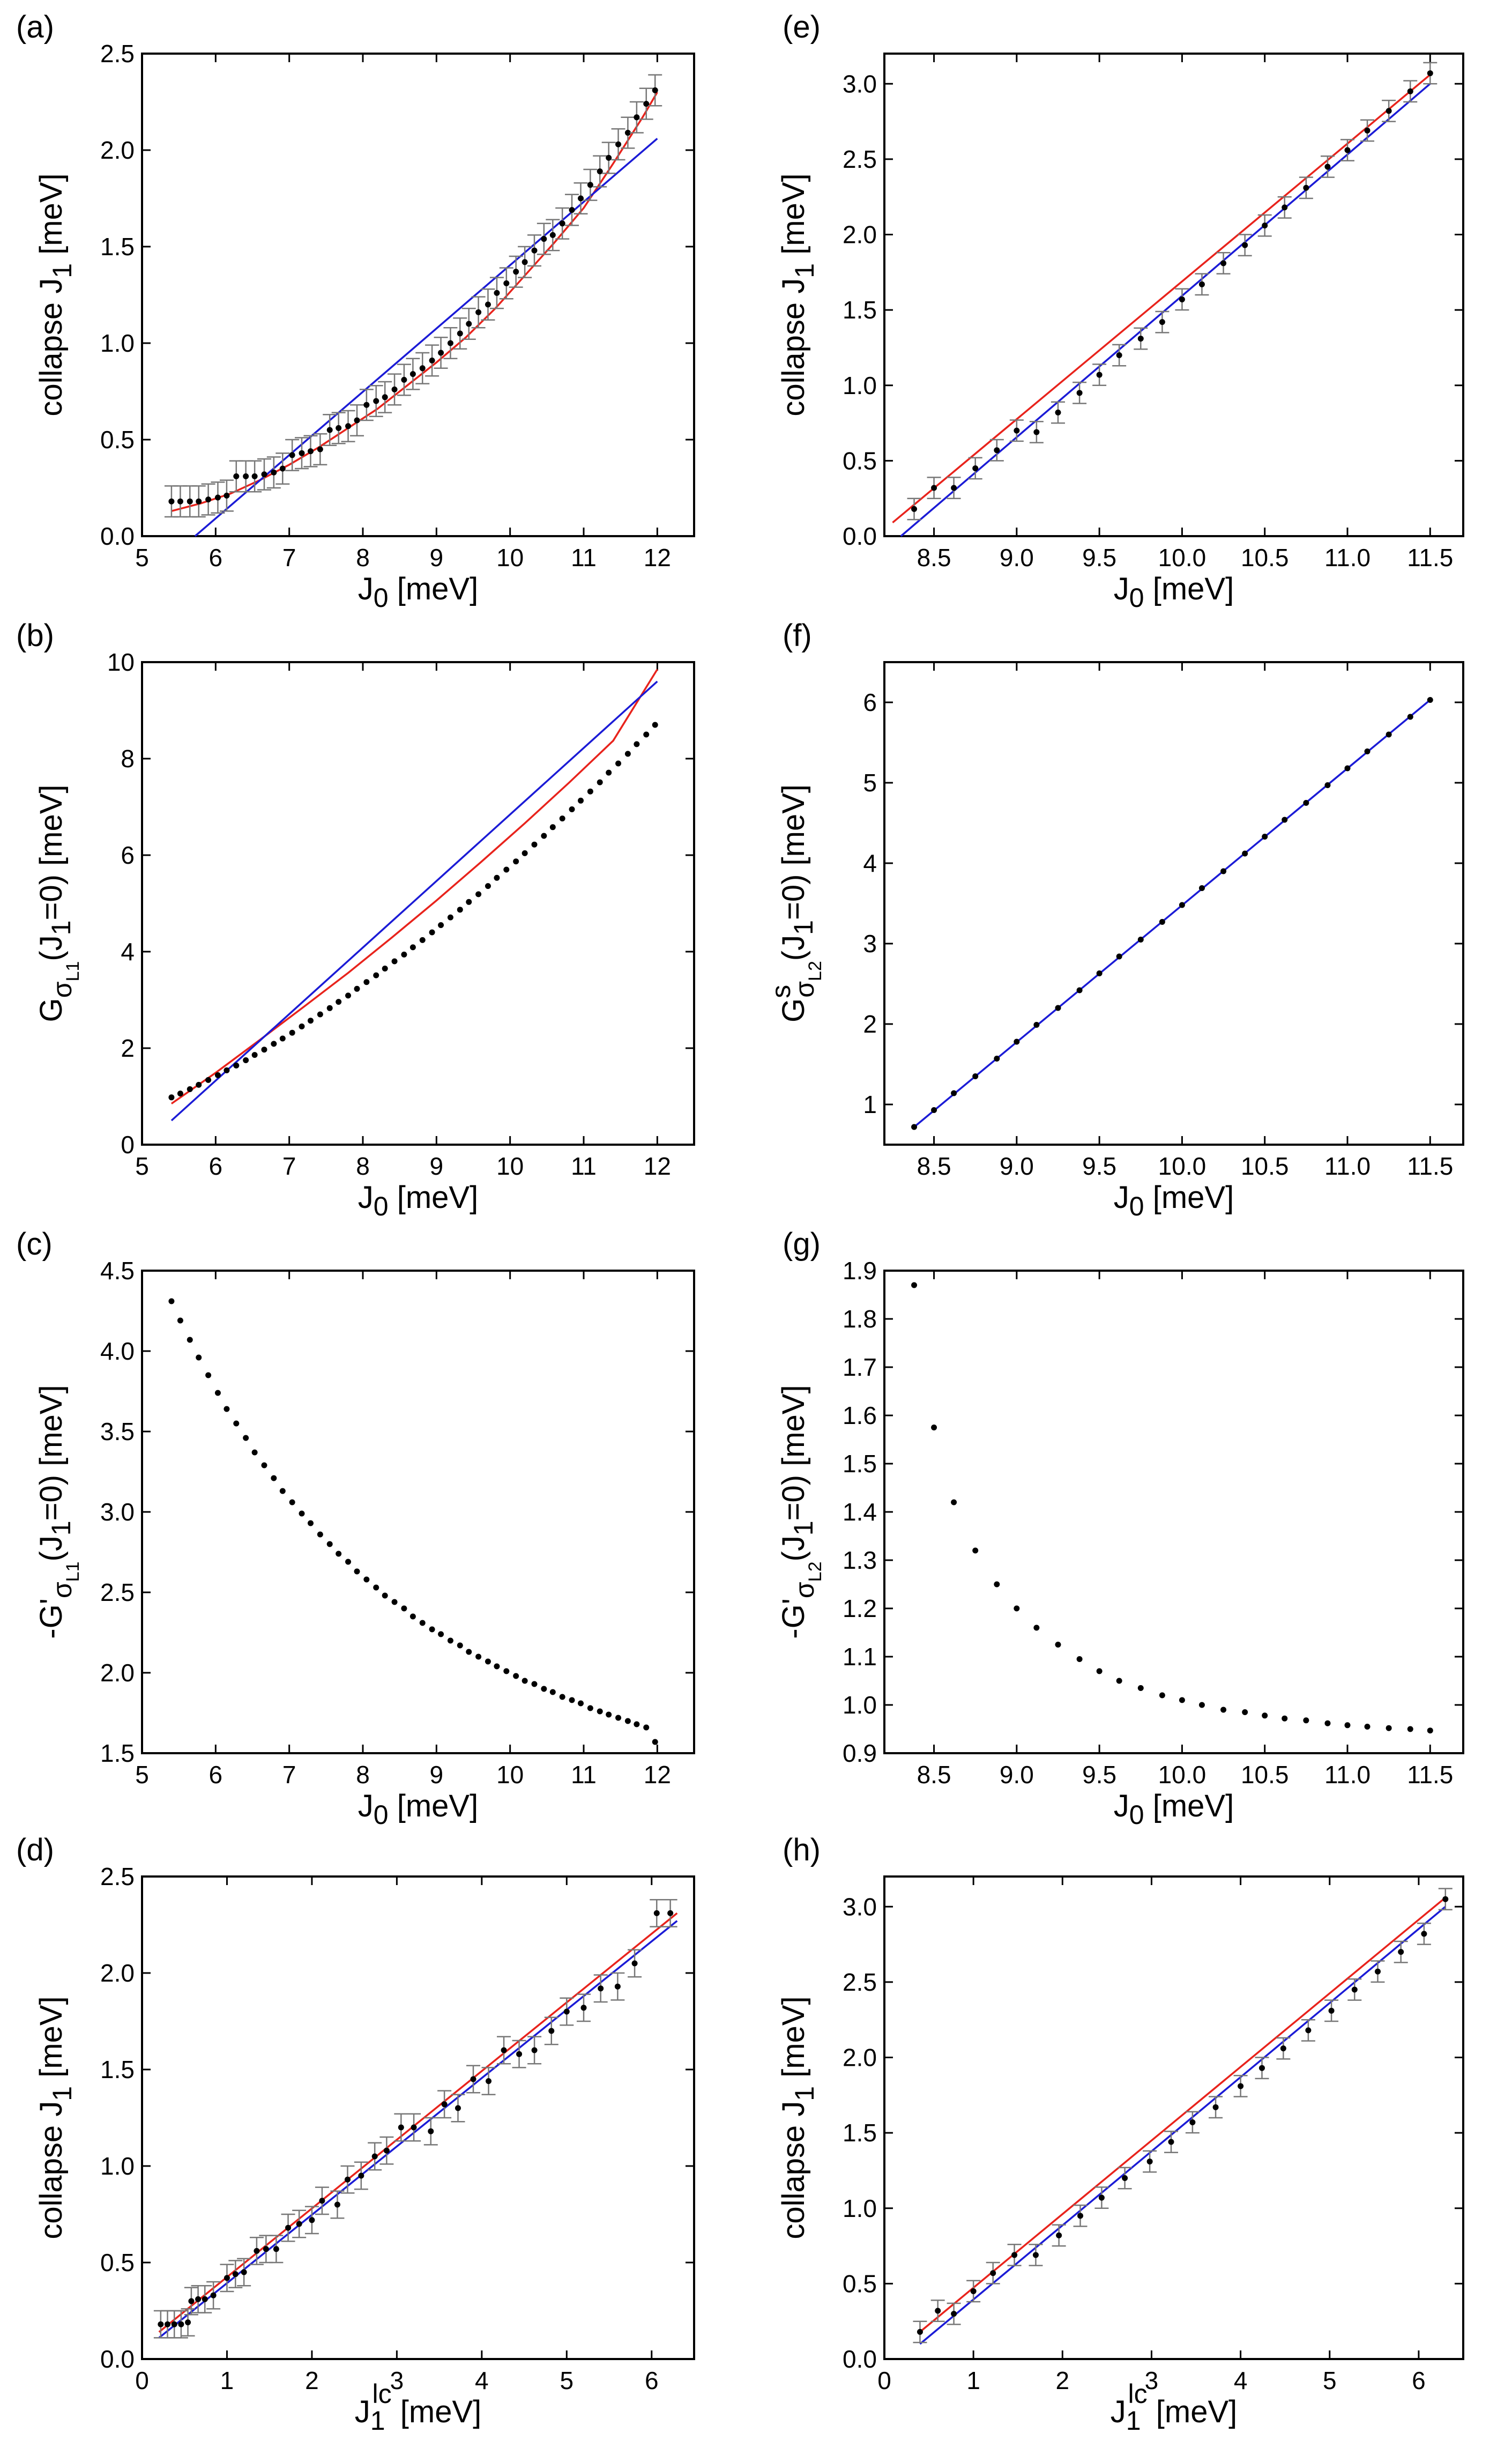 This screenshot has width=1512, height=2455. I want to click on fit-line-red, so click(414, 302).